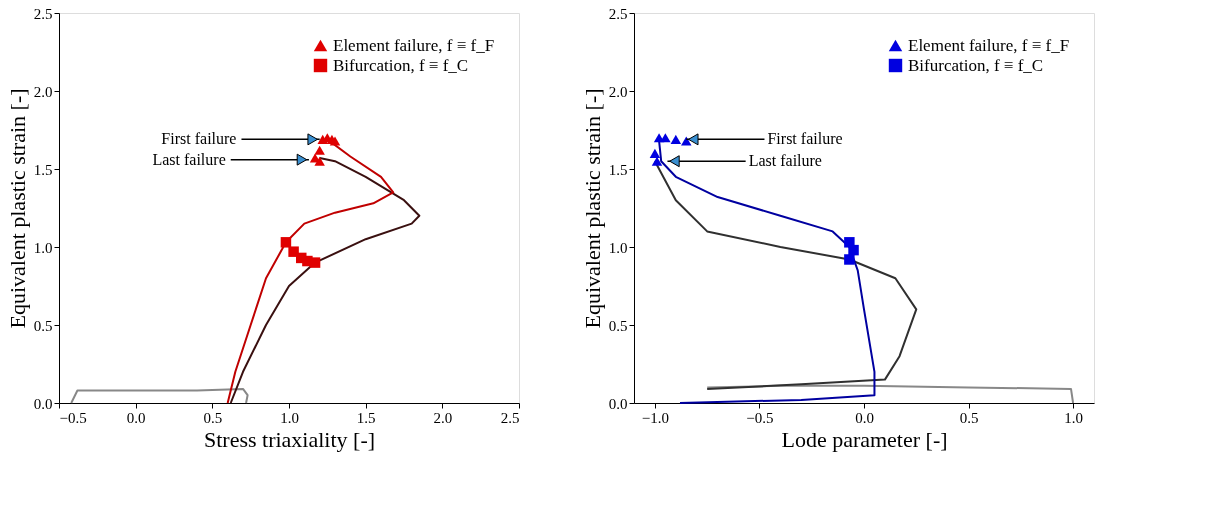 The image size is (1207, 508). I want to click on x-axis-title: Lode parameter [-], so click(864, 439).